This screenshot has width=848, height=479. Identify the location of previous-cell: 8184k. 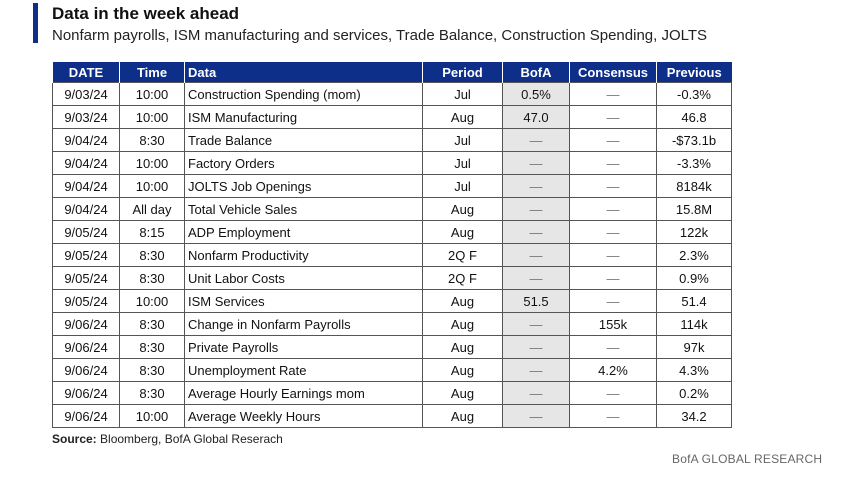
(694, 186).